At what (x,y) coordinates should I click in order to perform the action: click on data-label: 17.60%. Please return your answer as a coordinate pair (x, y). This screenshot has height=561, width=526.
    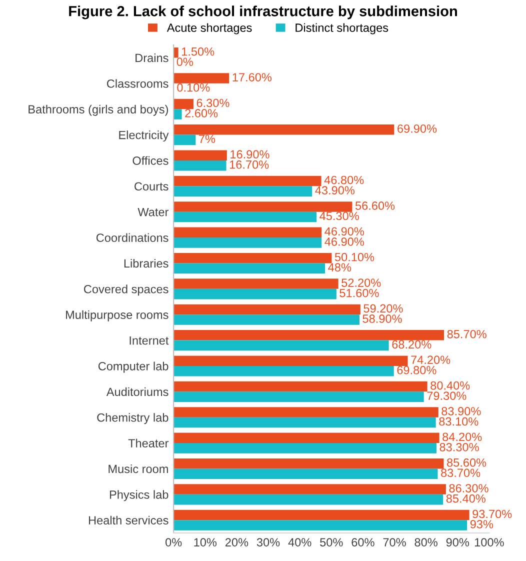
    Looking at the image, I should click on (252, 77).